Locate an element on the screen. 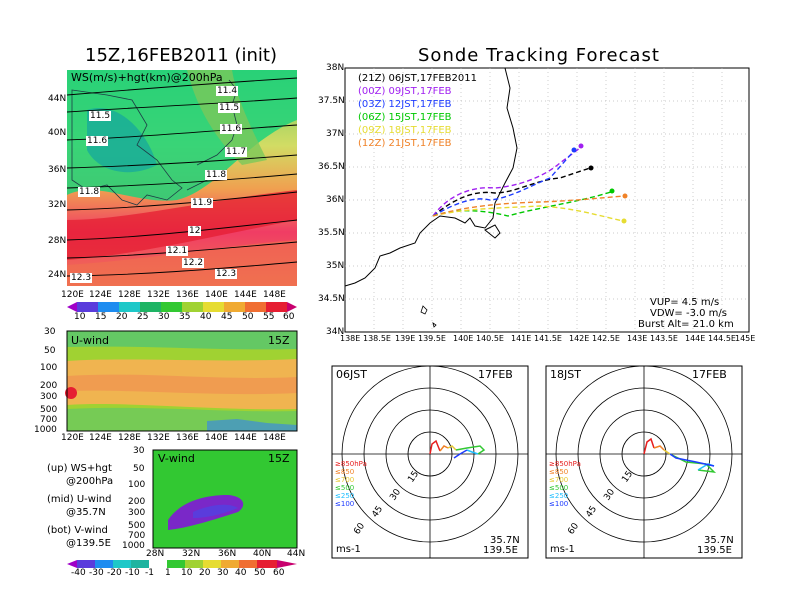 Image resolution: width=792 pixels, height=612 pixels. ws-colorbar-label: 30 is located at coordinates (164, 317).